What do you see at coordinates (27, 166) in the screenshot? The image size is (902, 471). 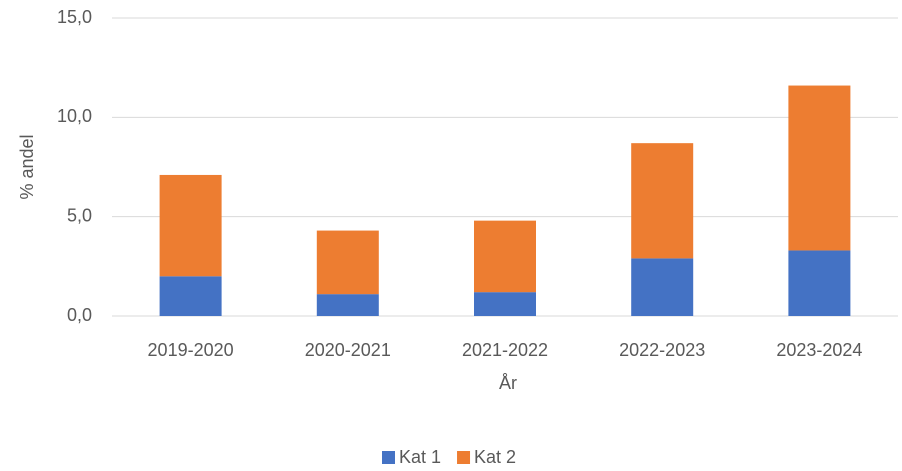 I see `y-axis-title: % andel` at bounding box center [27, 166].